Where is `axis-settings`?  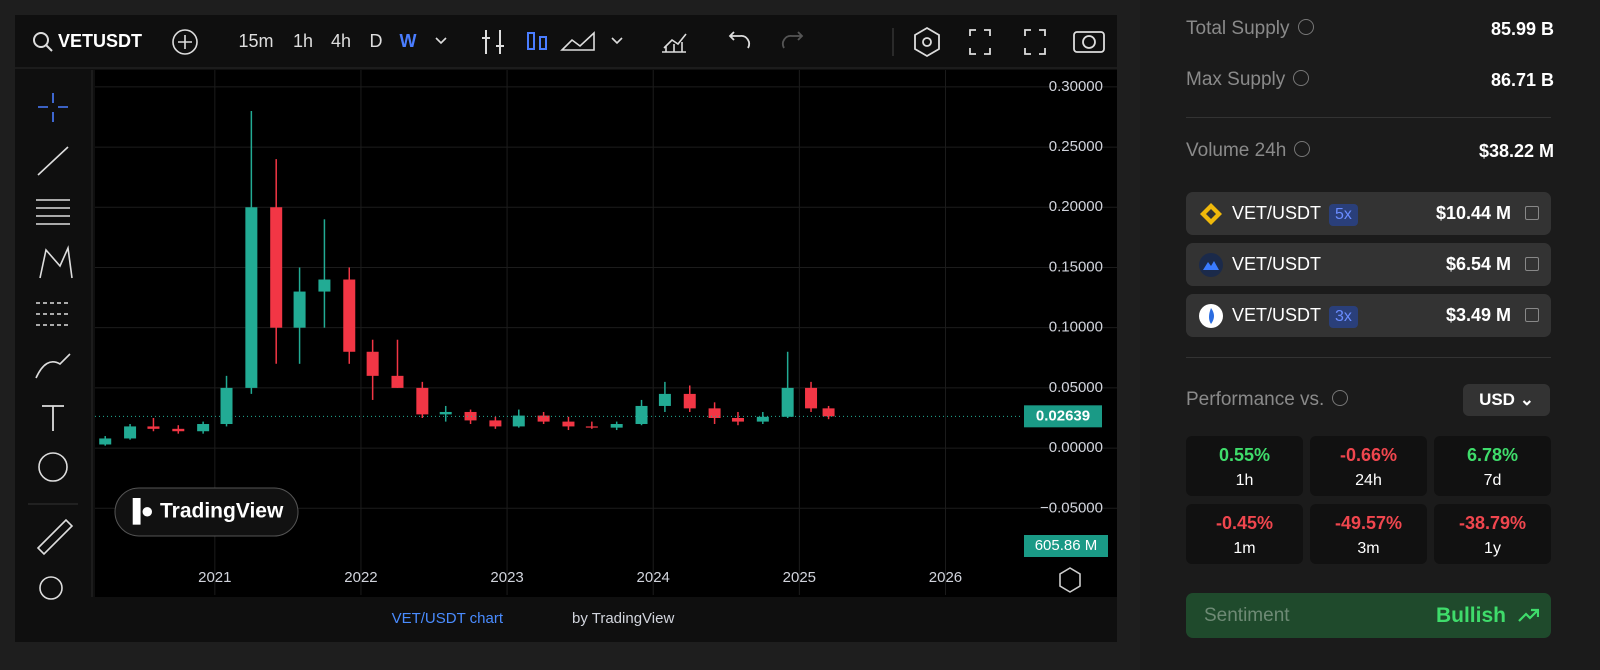
axis-settings is located at coordinates (1070, 580).